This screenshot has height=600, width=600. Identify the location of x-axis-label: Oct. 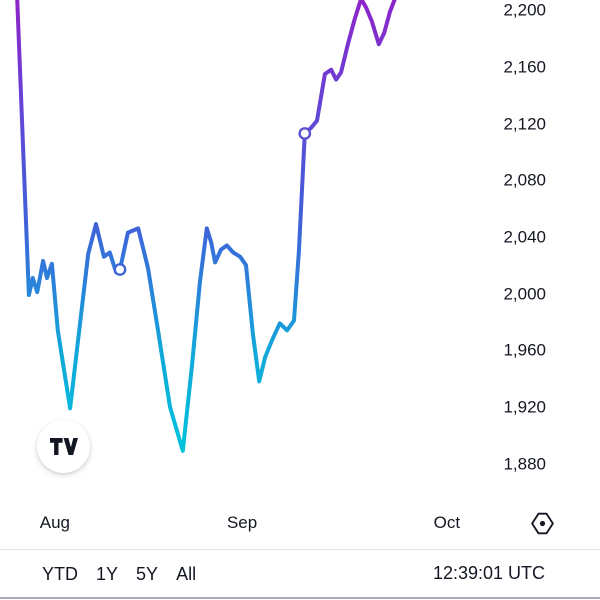
(447, 522).